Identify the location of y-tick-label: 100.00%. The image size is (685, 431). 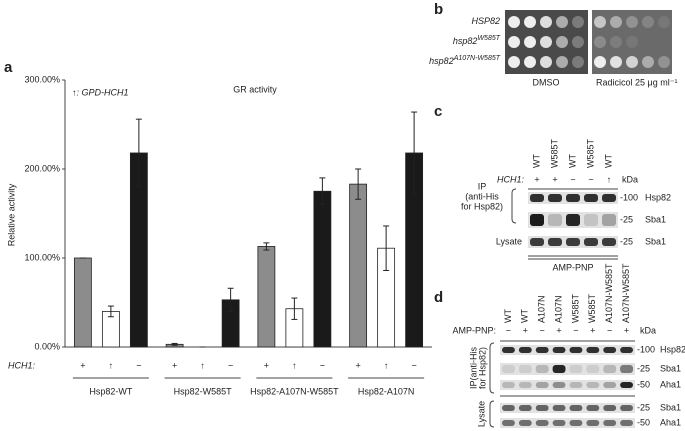
(42, 257).